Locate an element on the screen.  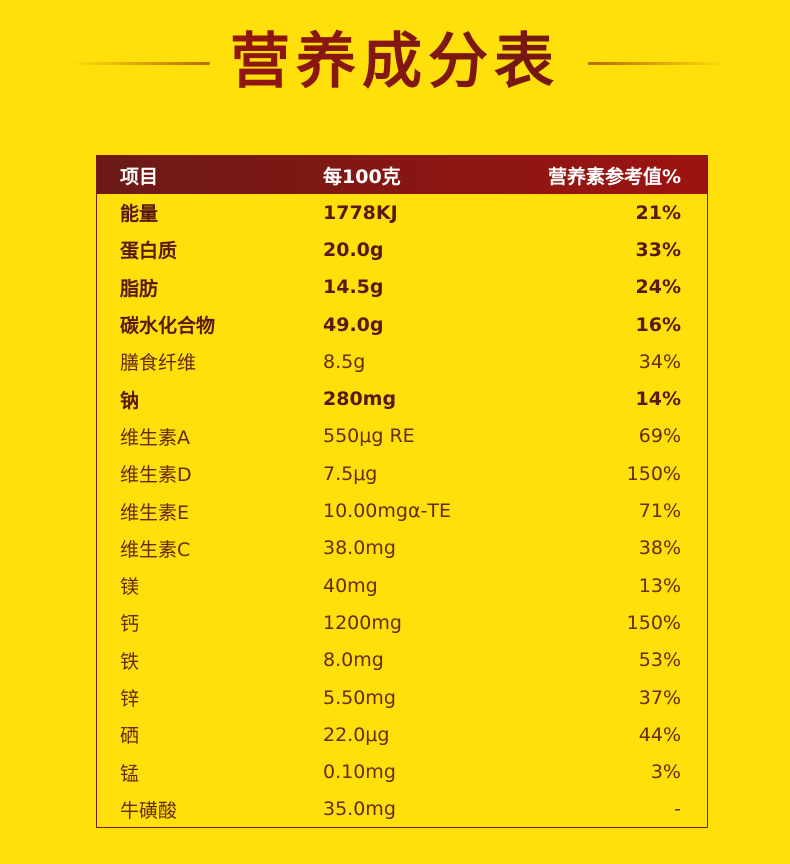
cell-item: 维生素A is located at coordinates (155, 437).